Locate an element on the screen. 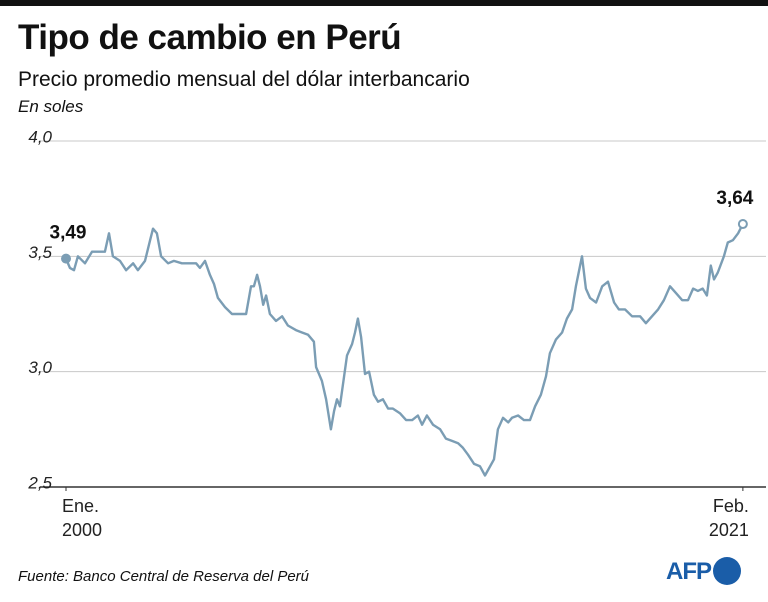  top-bar is located at coordinates (384, 3).